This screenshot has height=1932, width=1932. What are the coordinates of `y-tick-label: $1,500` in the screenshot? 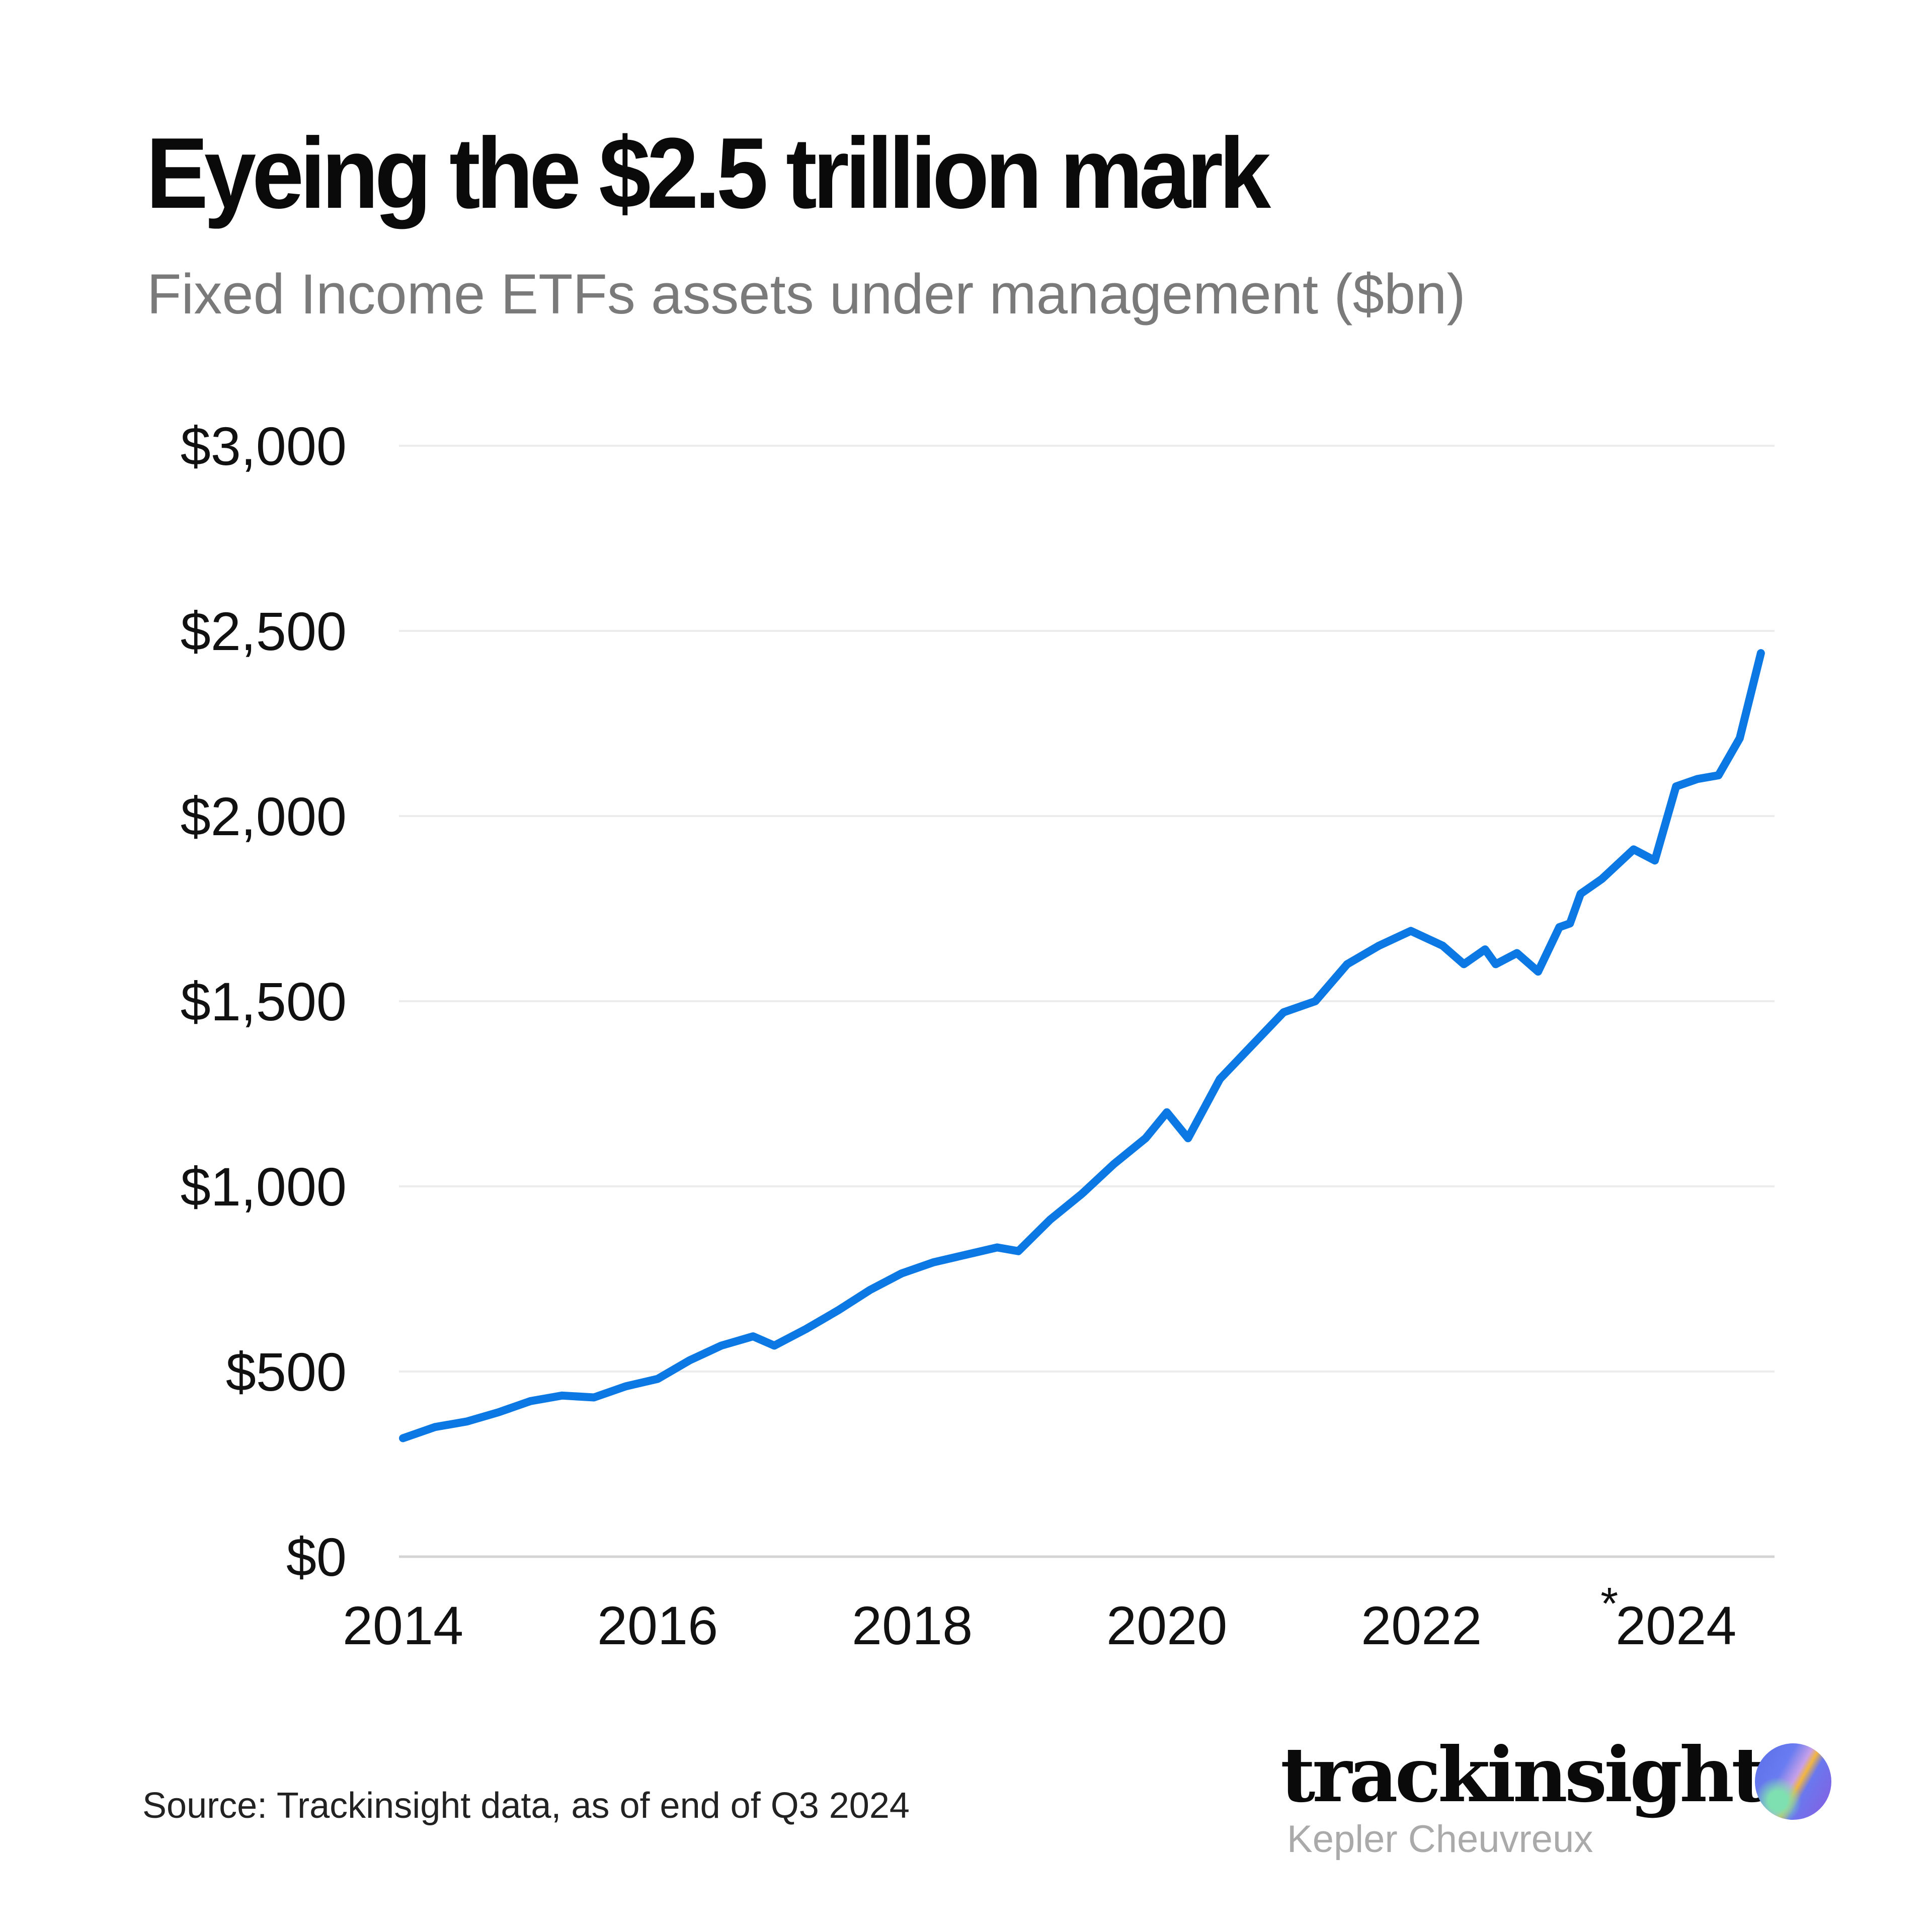 It's located at (264, 1002).